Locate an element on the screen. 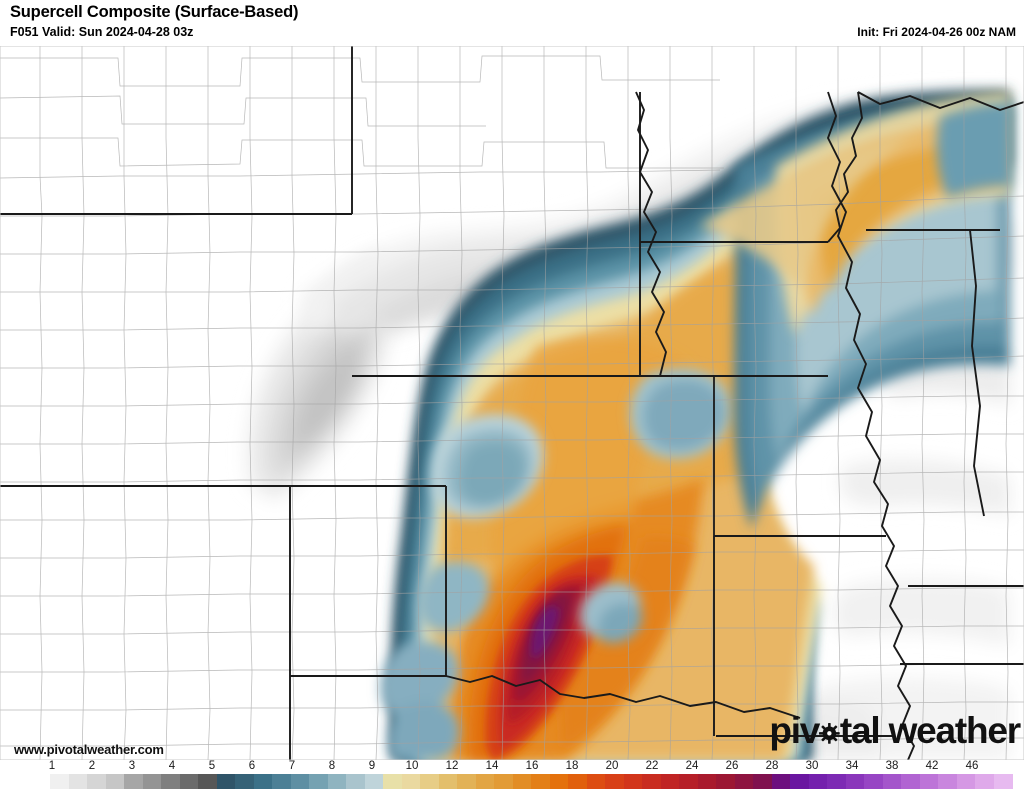 The height and width of the screenshot is (791, 1024). colorbar-tick: 2 is located at coordinates (92, 766).